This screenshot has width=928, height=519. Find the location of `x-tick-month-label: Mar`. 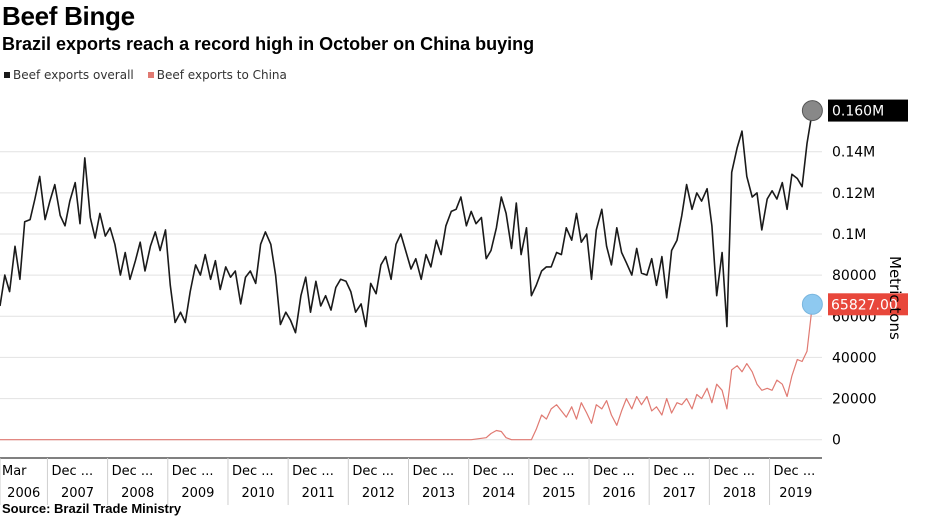

x-tick-month-label: Mar is located at coordinates (14, 471).